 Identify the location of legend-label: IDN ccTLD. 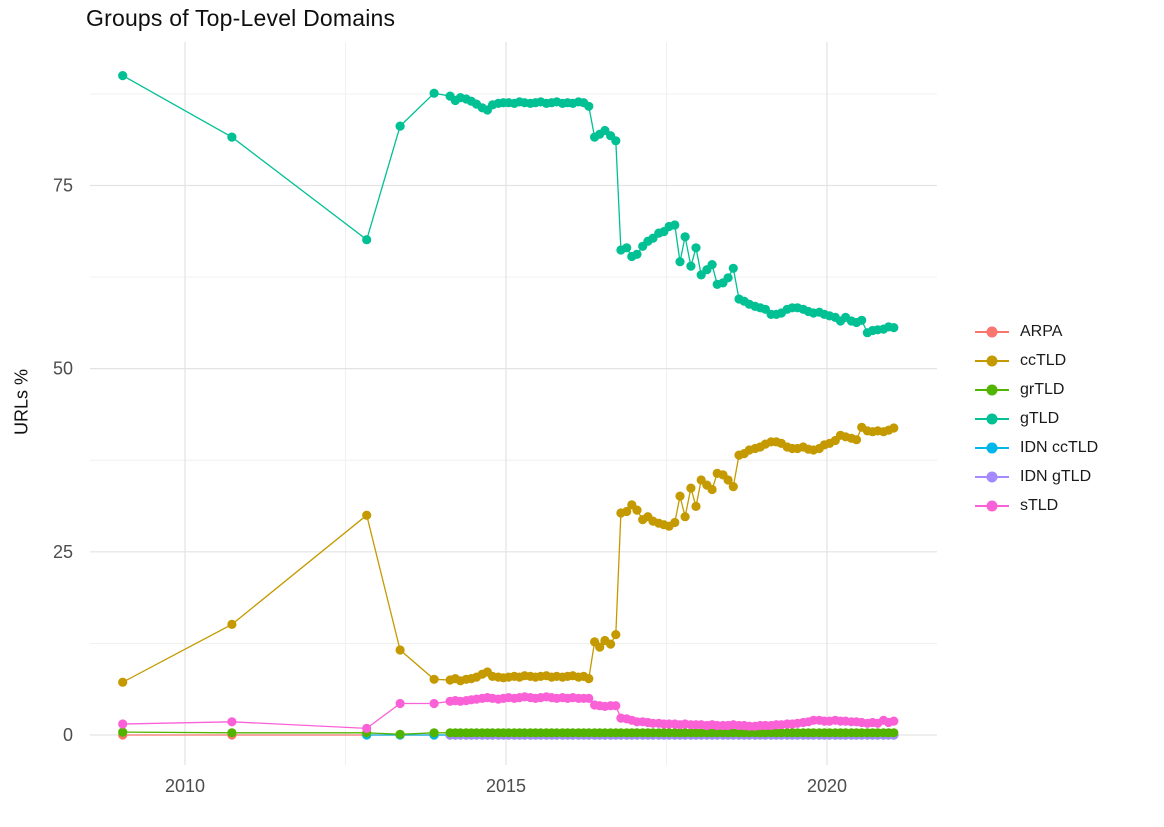
(1059, 447).